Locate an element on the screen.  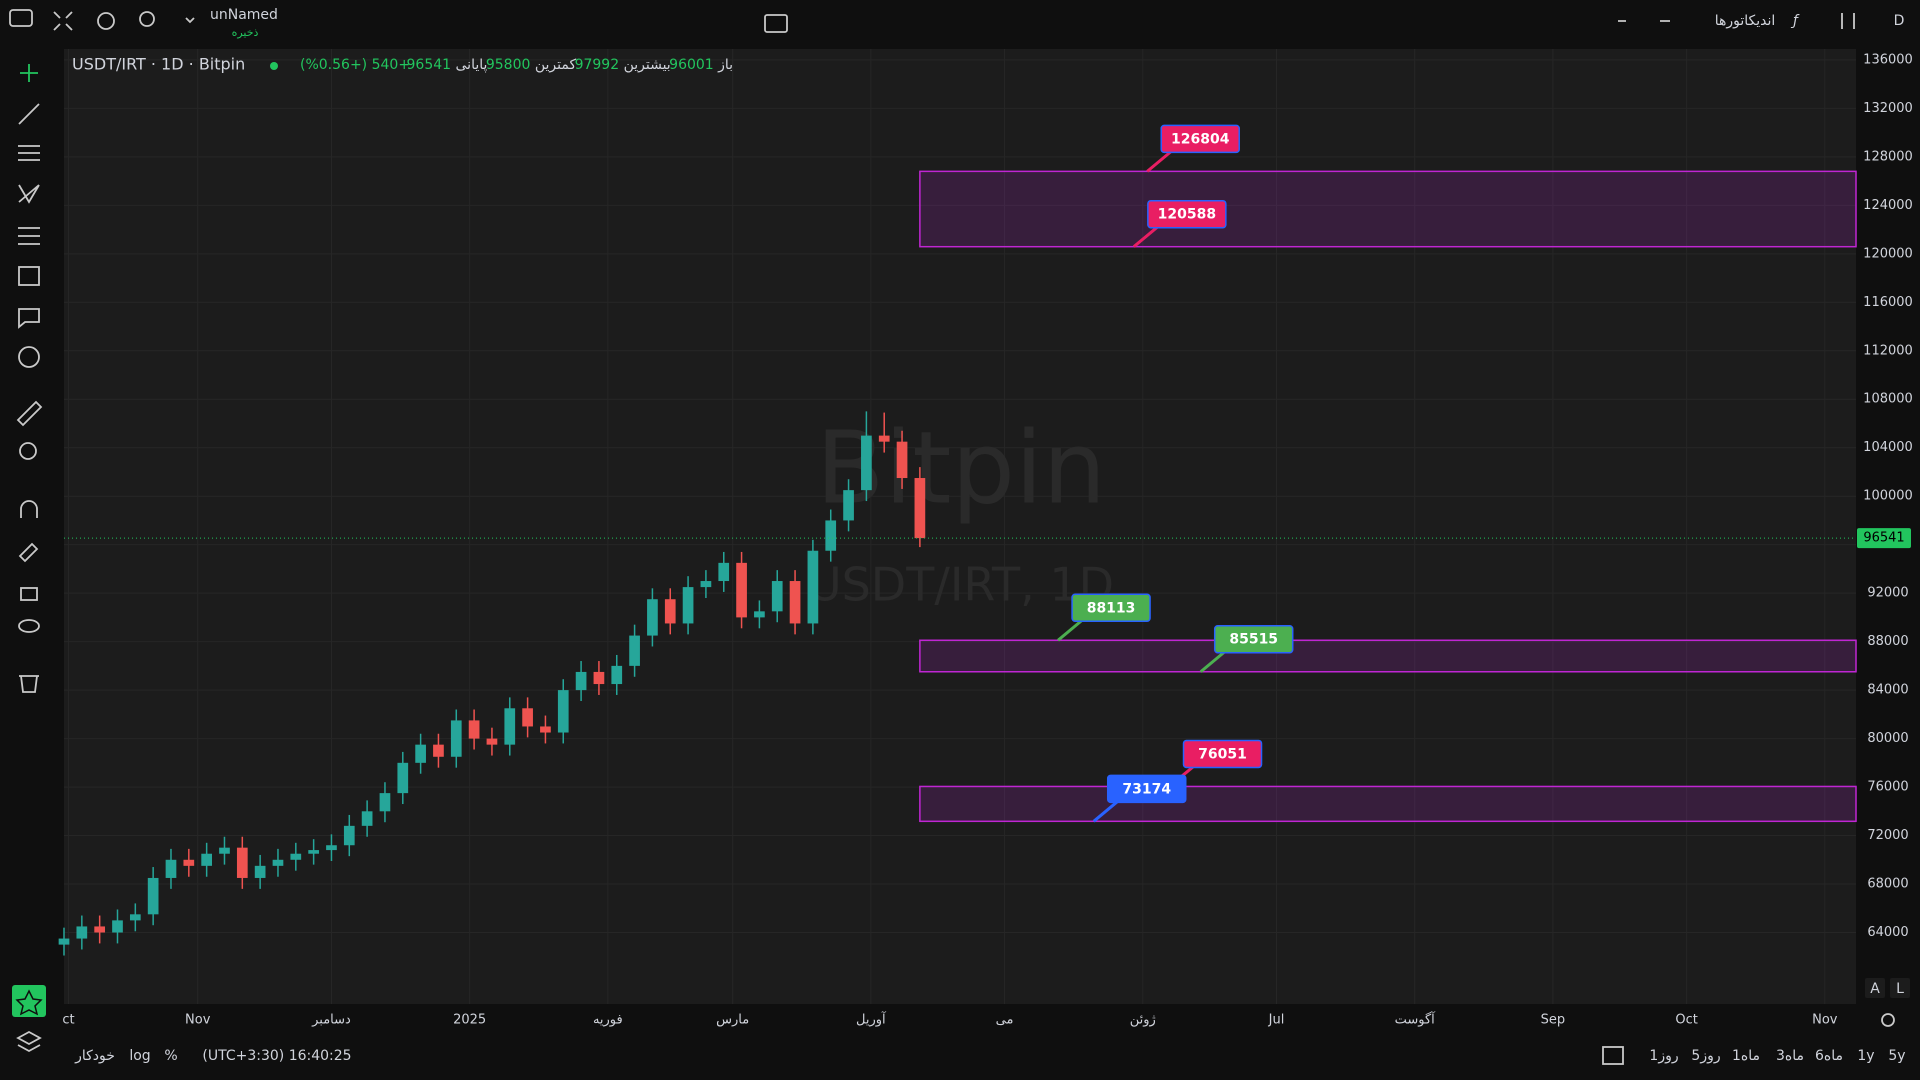
range-button: 6ماه is located at coordinates (1829, 1056).